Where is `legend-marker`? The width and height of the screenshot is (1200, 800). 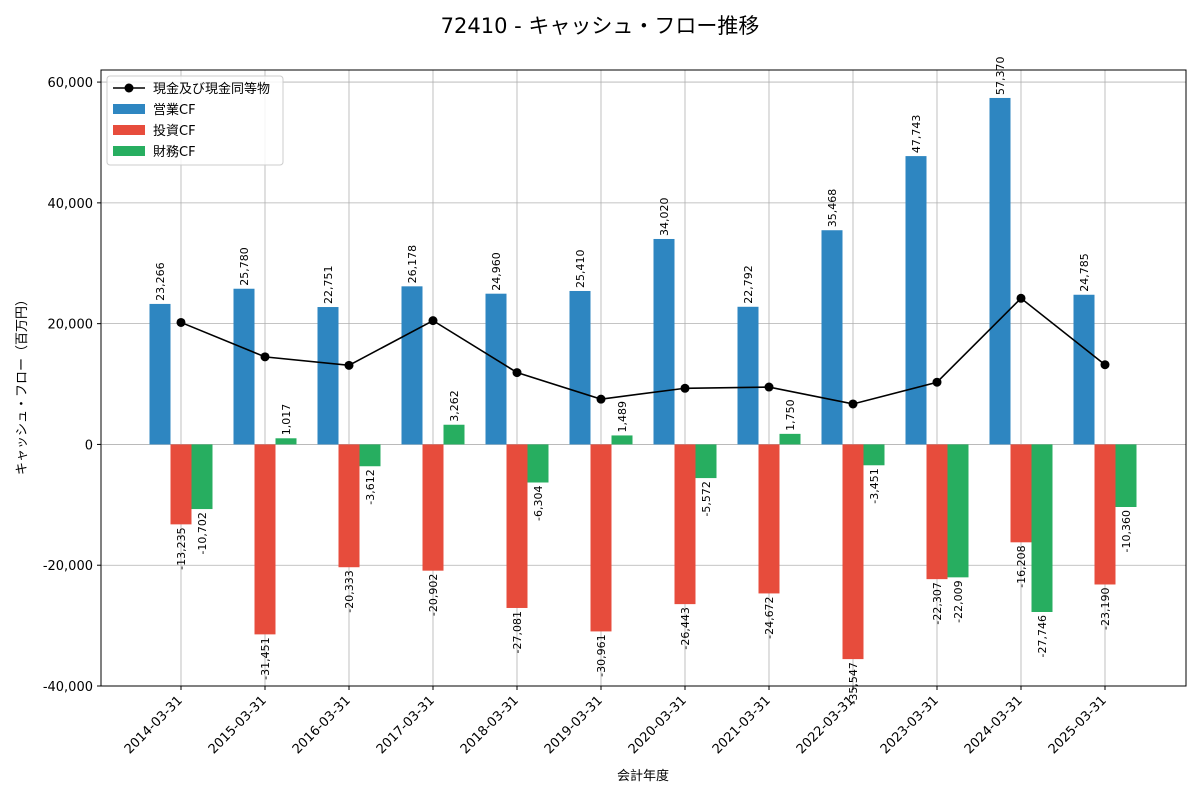
legend-marker is located at coordinates (129, 88).